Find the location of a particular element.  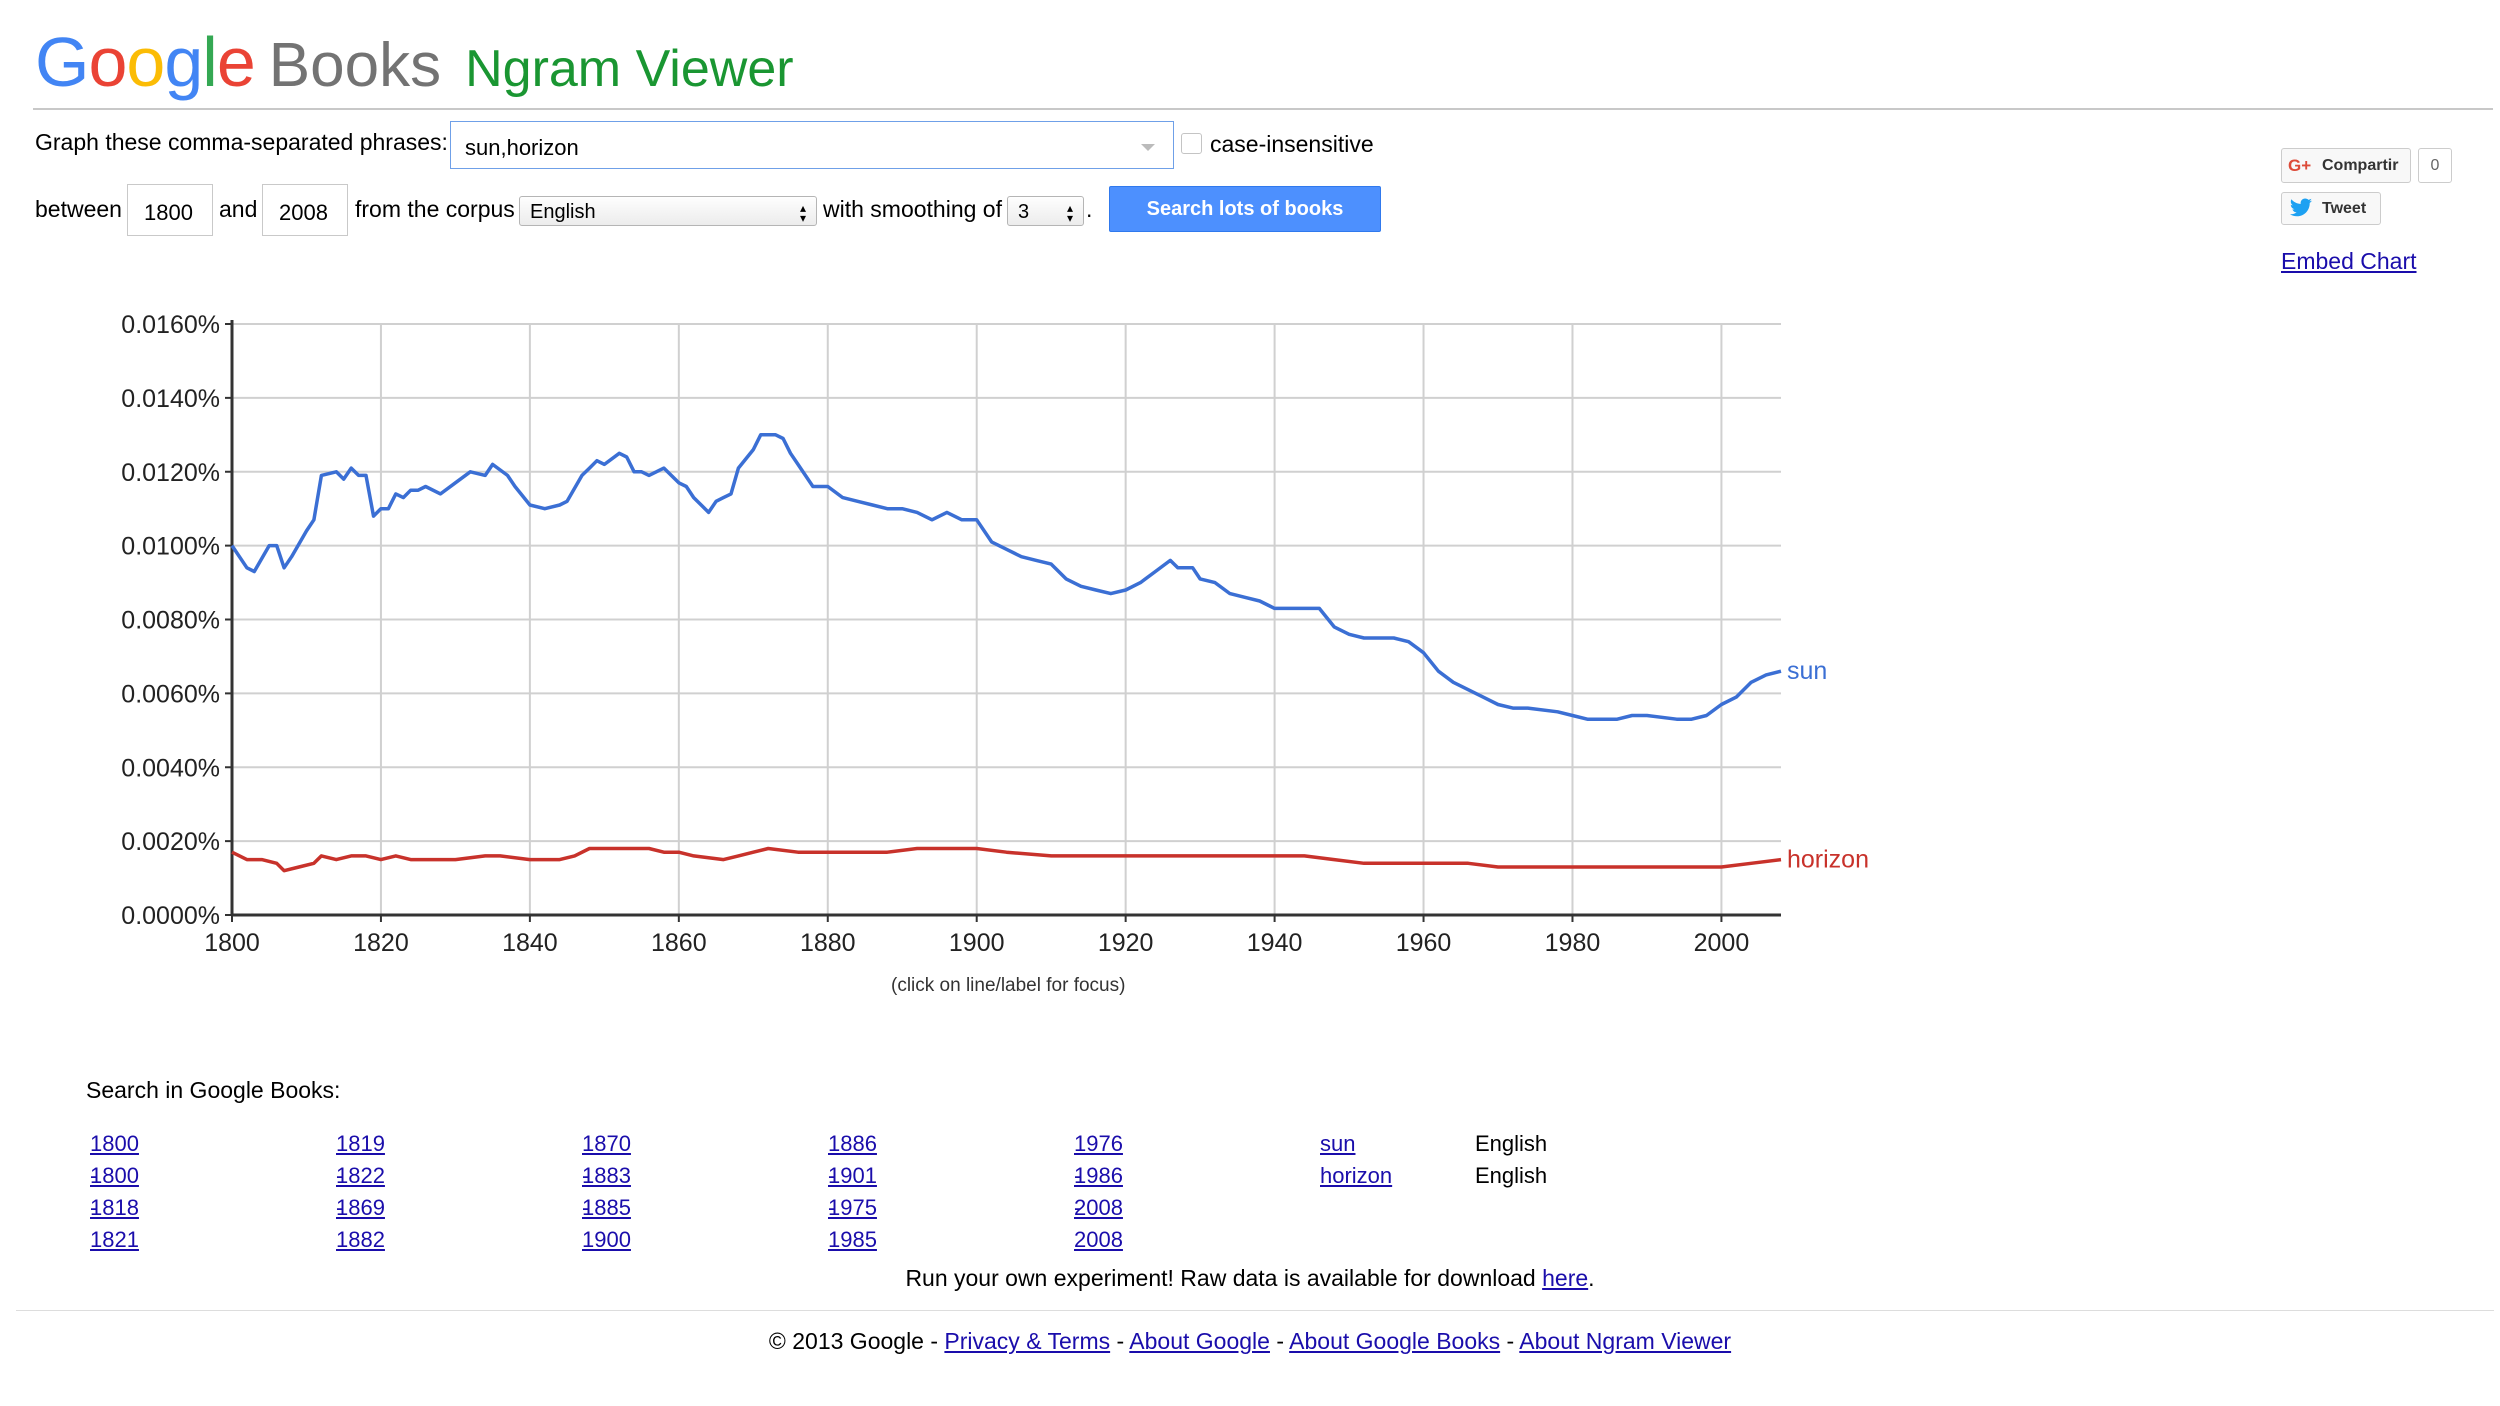

books-range-link: 1901 - 1985 is located at coordinates (852, 1207).